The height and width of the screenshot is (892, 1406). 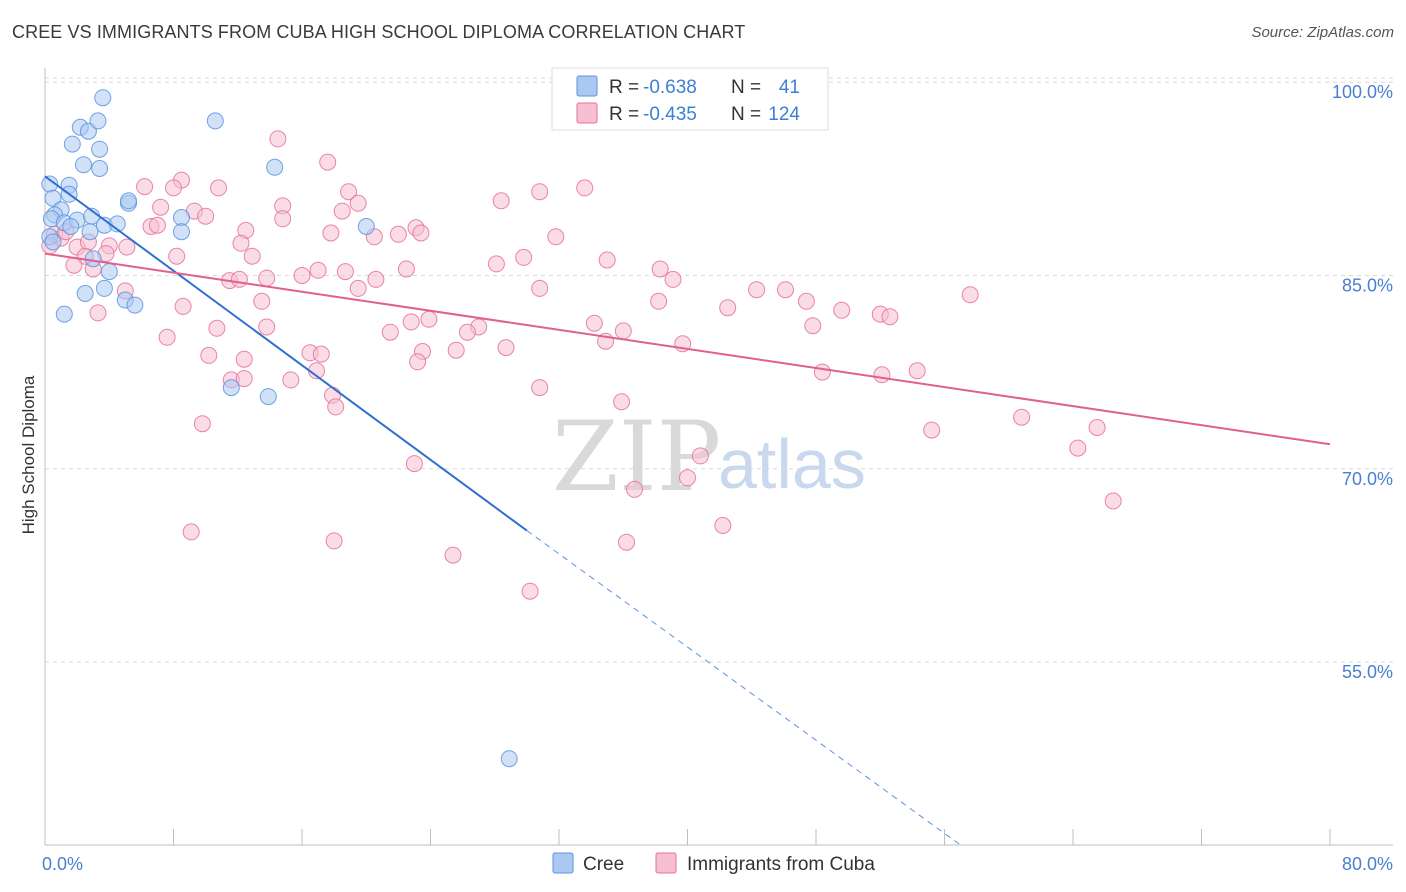 What do you see at coordinates (563, 863) in the screenshot?
I see `bottom-legend-swatch-cree` at bounding box center [563, 863].